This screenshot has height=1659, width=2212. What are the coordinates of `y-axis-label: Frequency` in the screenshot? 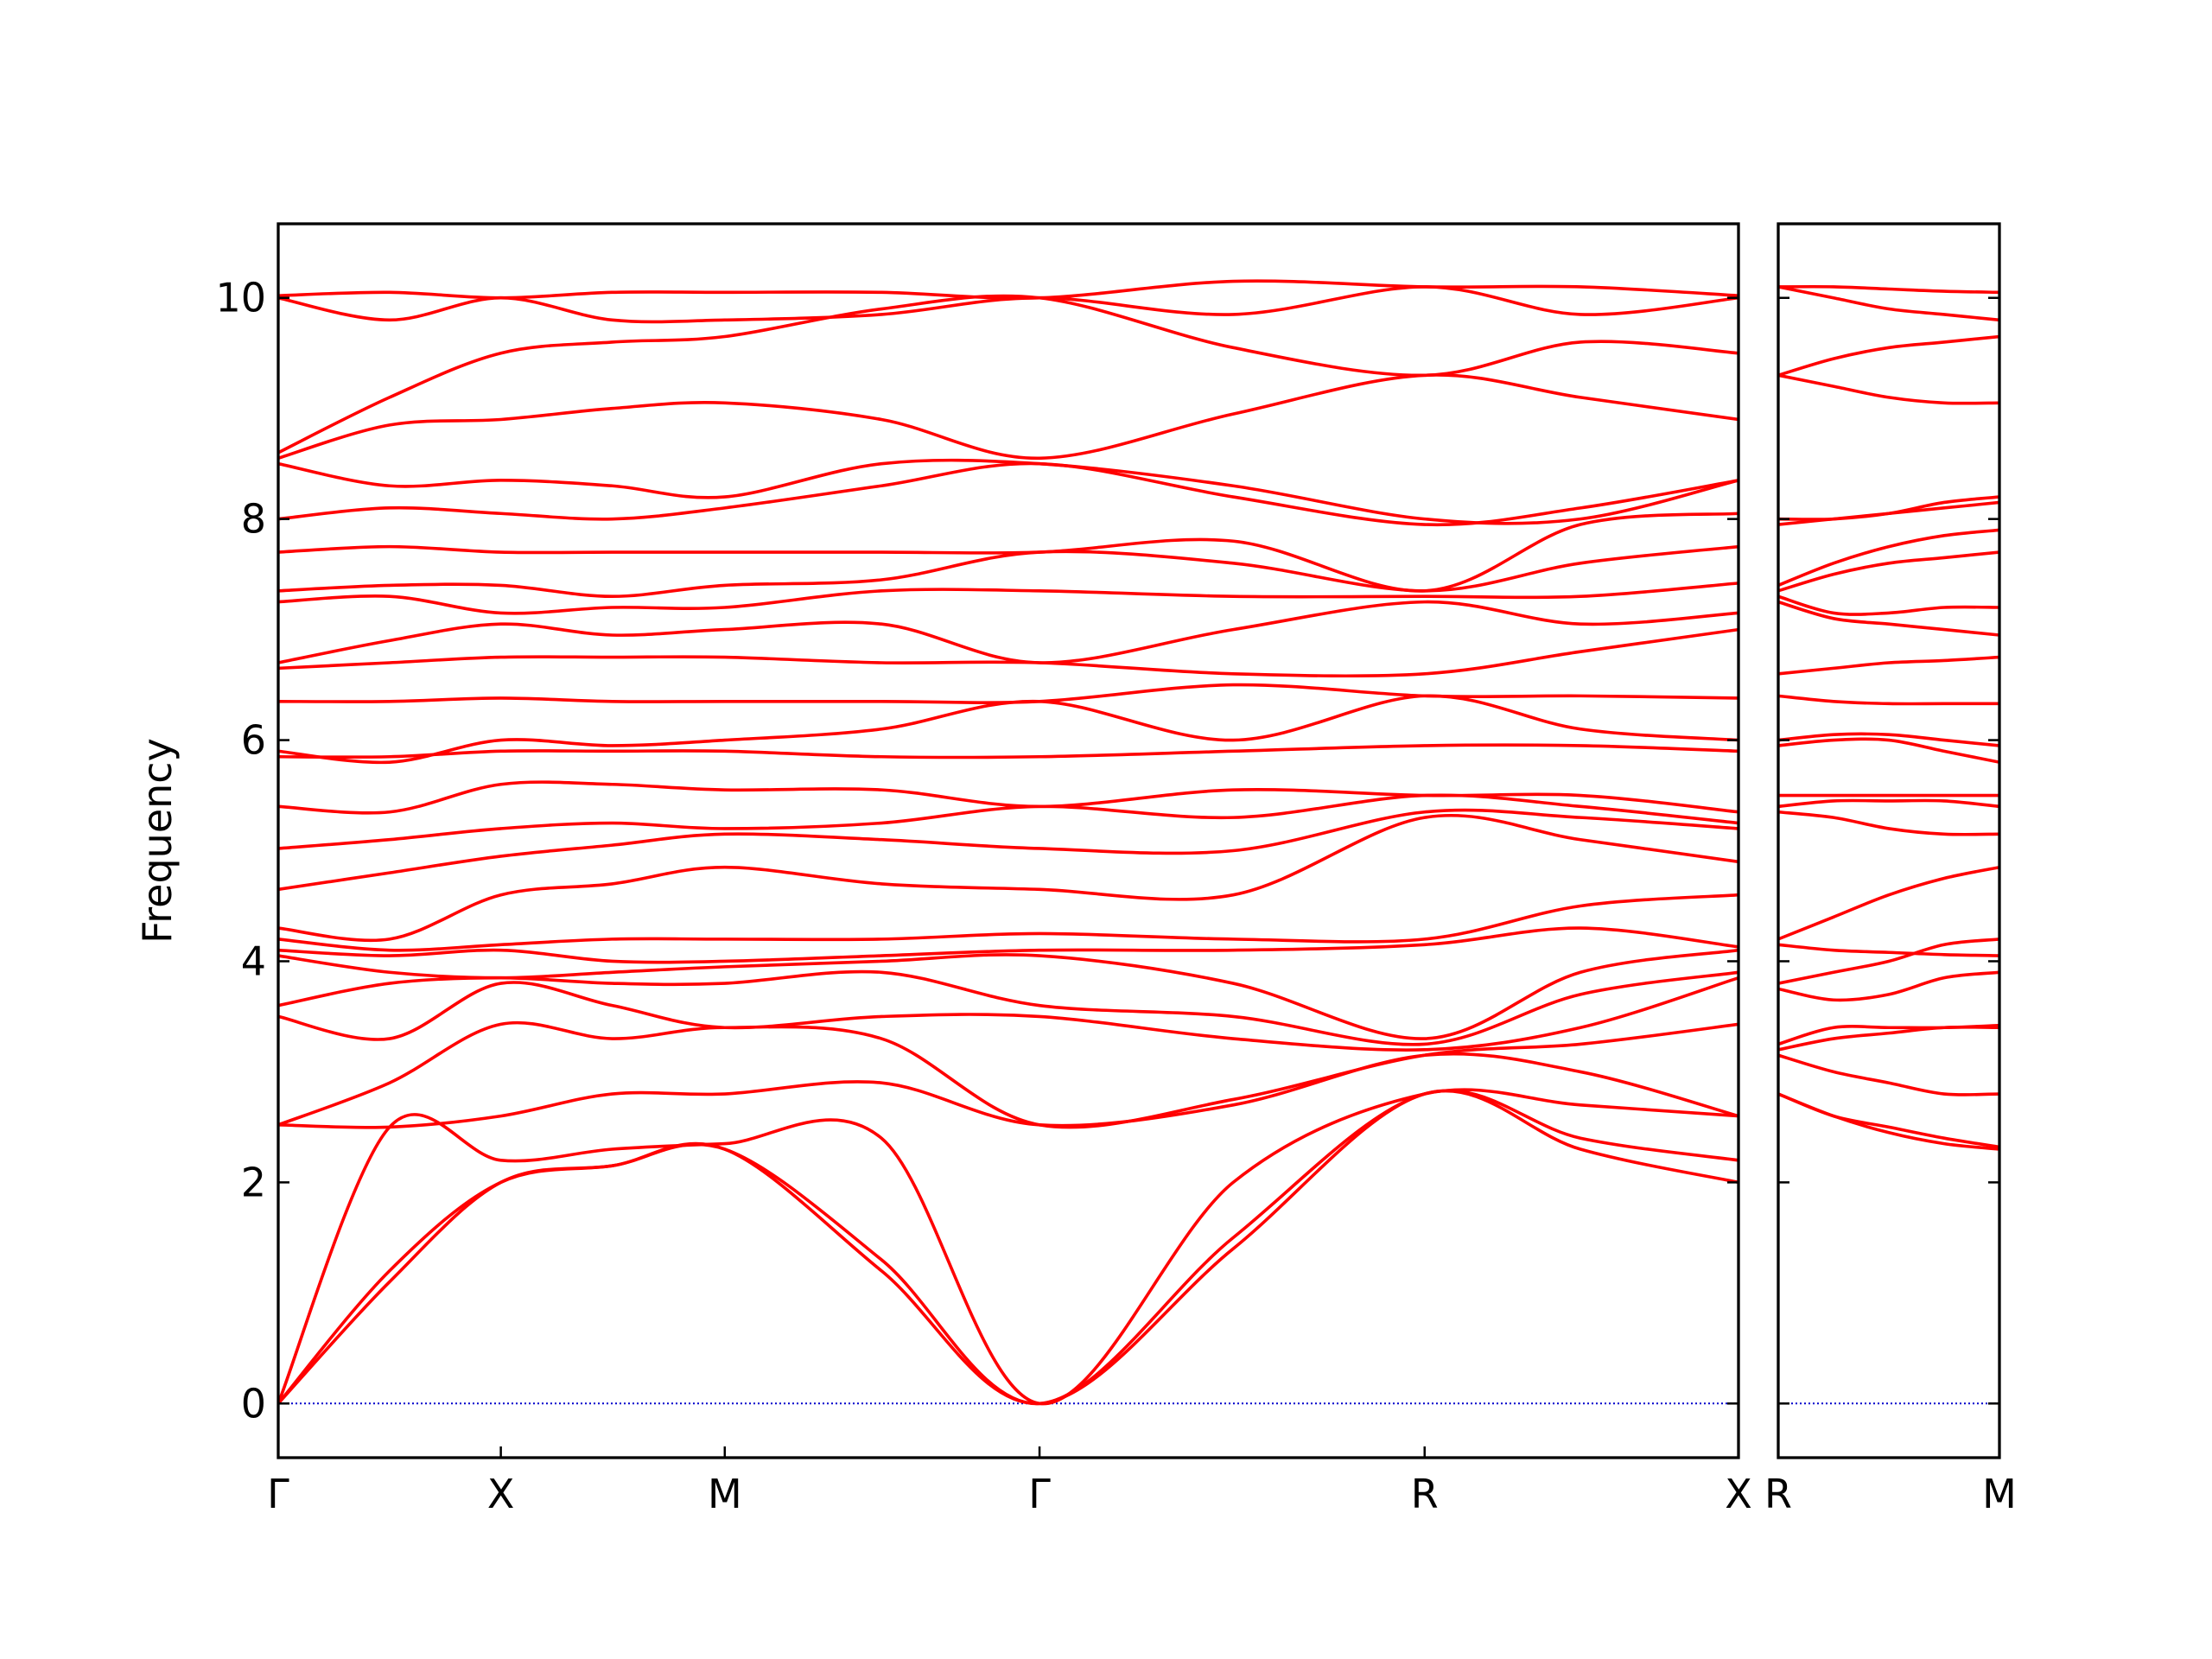 It's located at (157, 841).